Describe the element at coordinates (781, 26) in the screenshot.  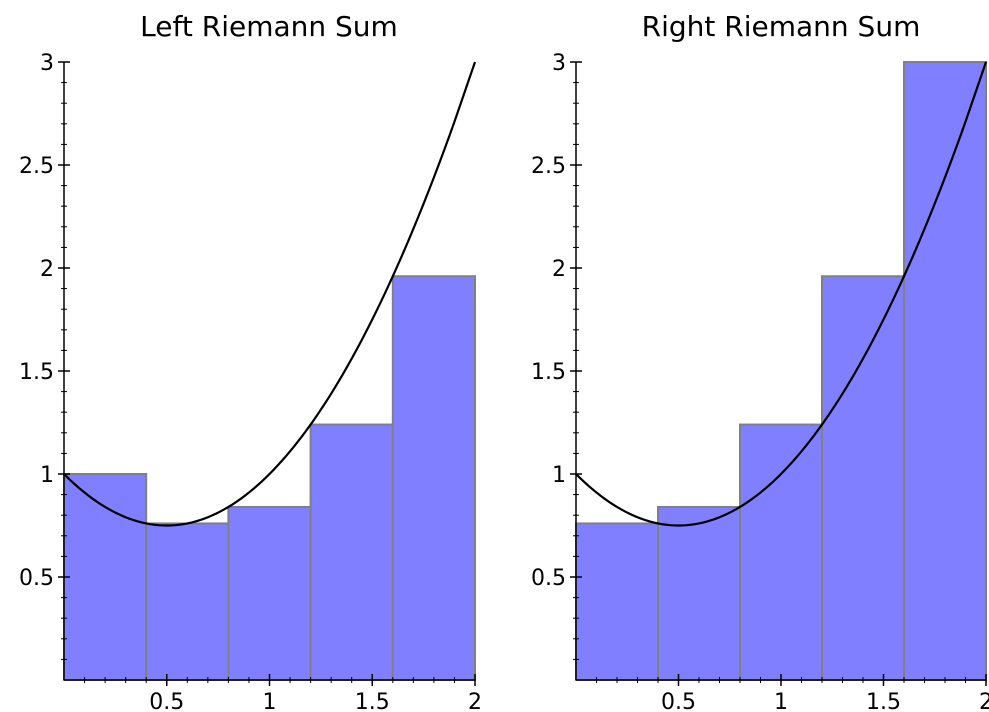
I see `chart-title: Right Riemann Sum` at that location.